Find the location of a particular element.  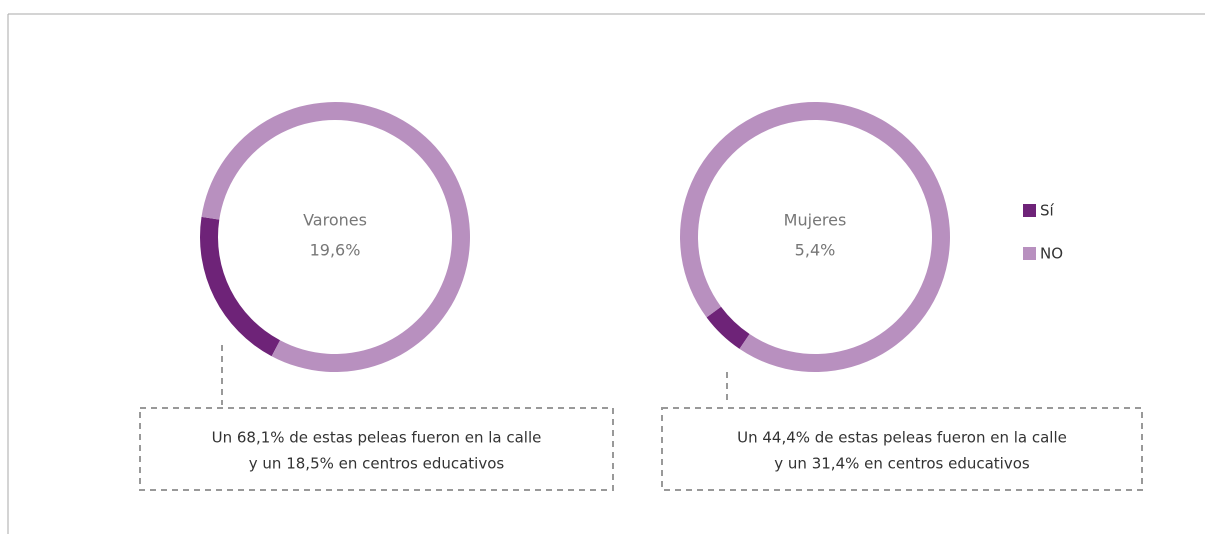

legend-label: NO is located at coordinates (1051, 254).